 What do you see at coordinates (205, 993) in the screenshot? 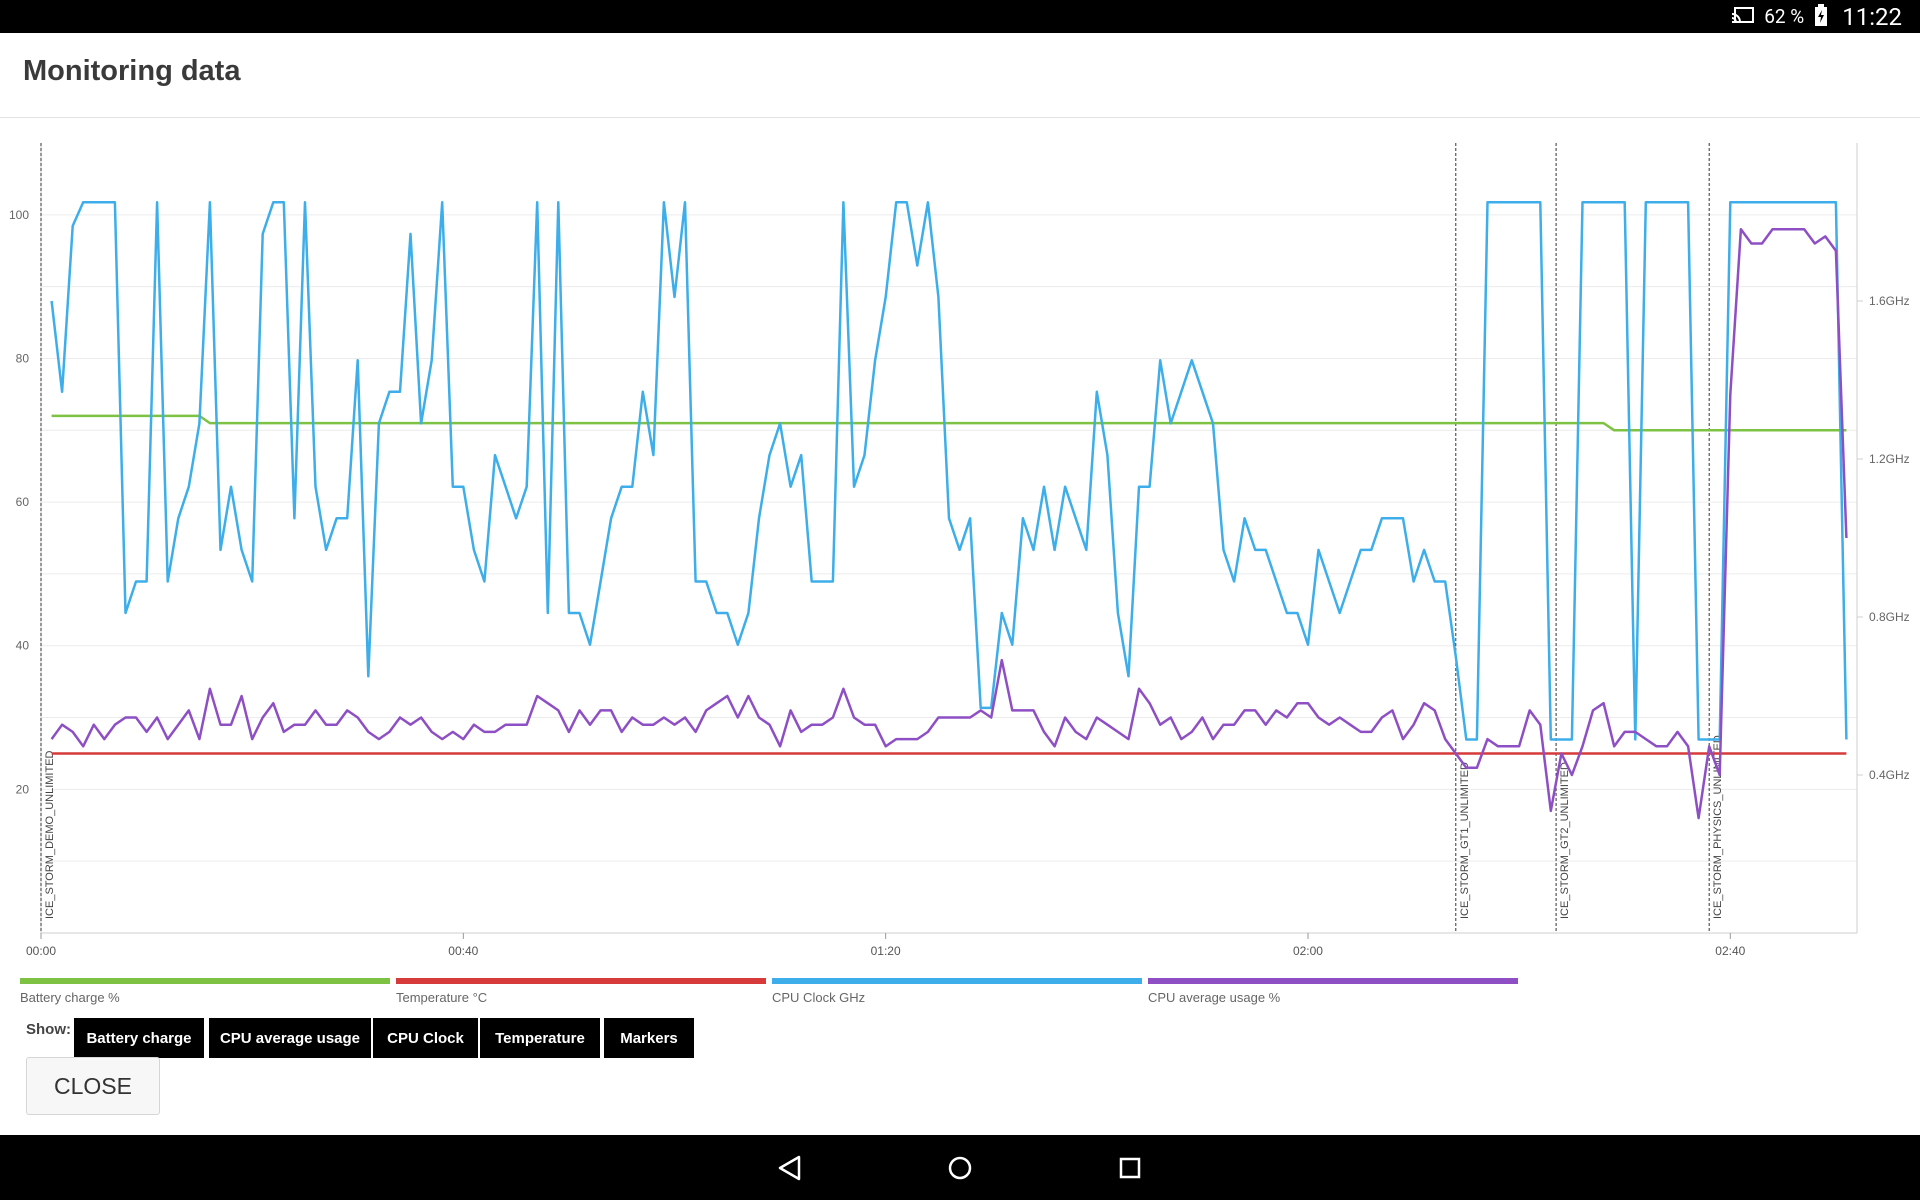
I see `legend-item: Battery charge %` at bounding box center [205, 993].